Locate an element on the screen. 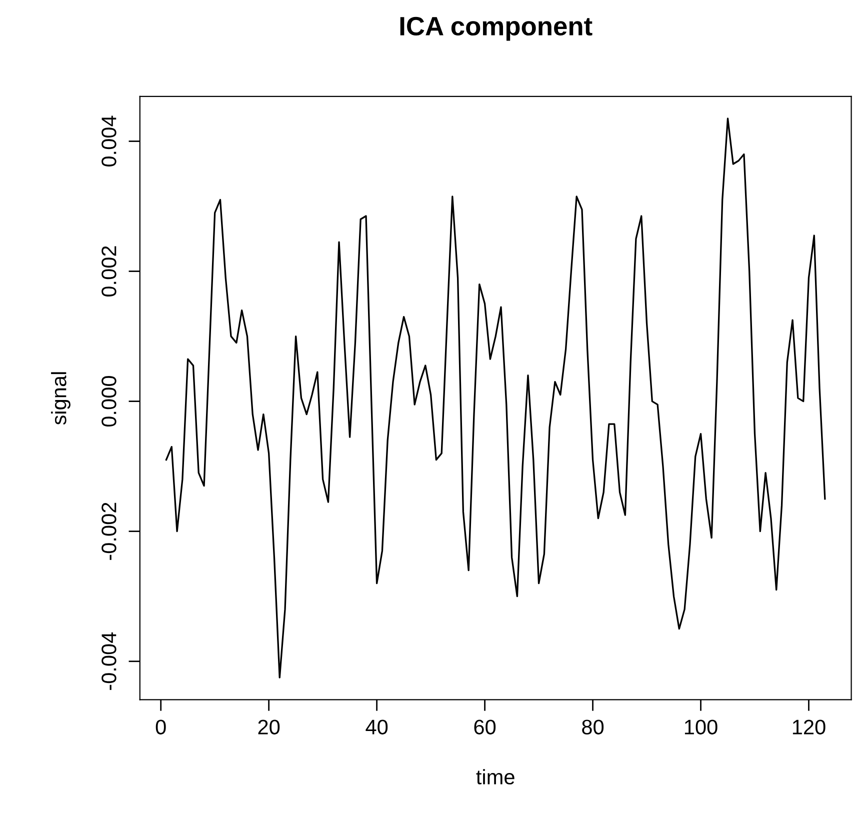 Image resolution: width=853 pixels, height=831 pixels. x-tick-label: 100 is located at coordinates (701, 727).